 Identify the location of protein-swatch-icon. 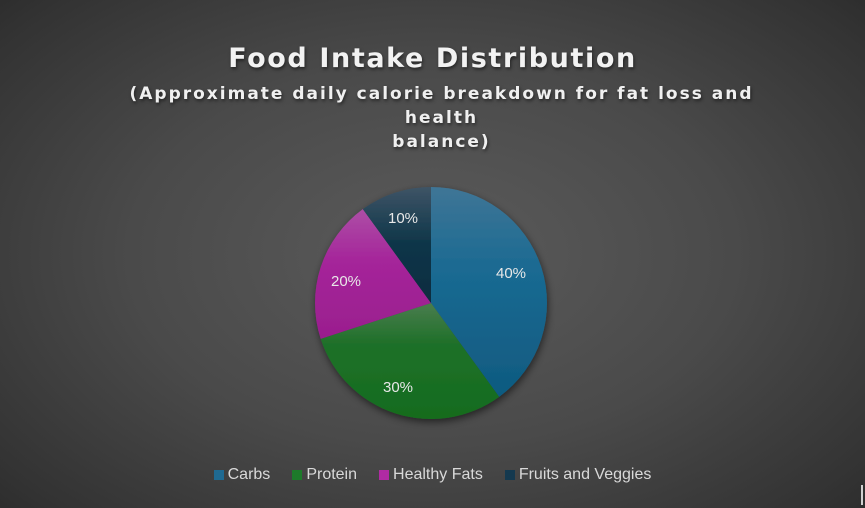
(297, 475).